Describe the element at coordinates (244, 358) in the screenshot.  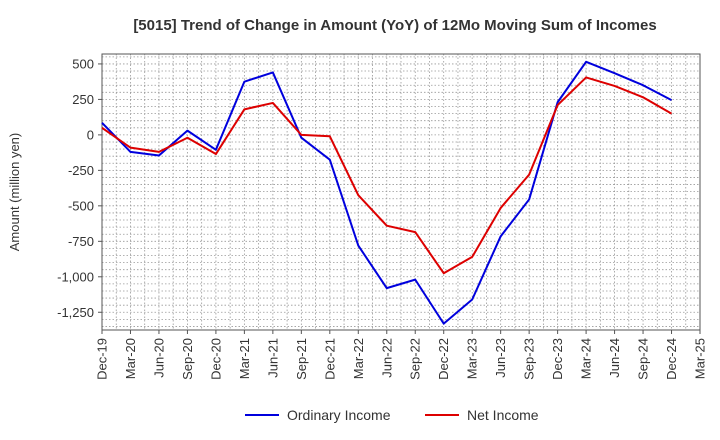
I see `x-tick-label: Mar-21` at that location.